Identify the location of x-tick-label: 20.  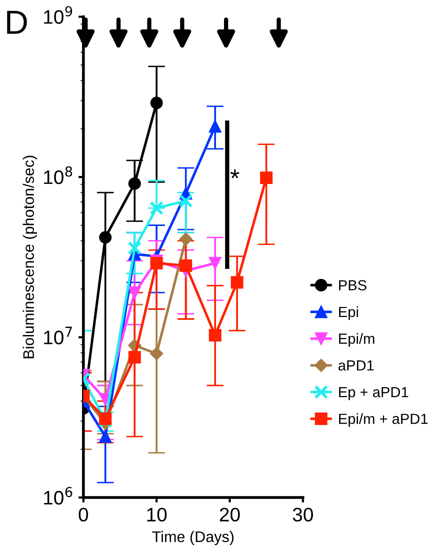
(230, 515).